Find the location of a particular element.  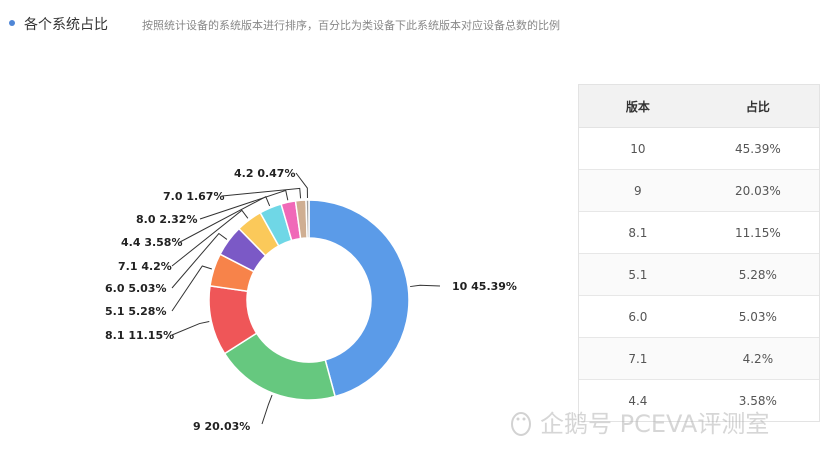

cell-share: 5.28% is located at coordinates (757, 274).